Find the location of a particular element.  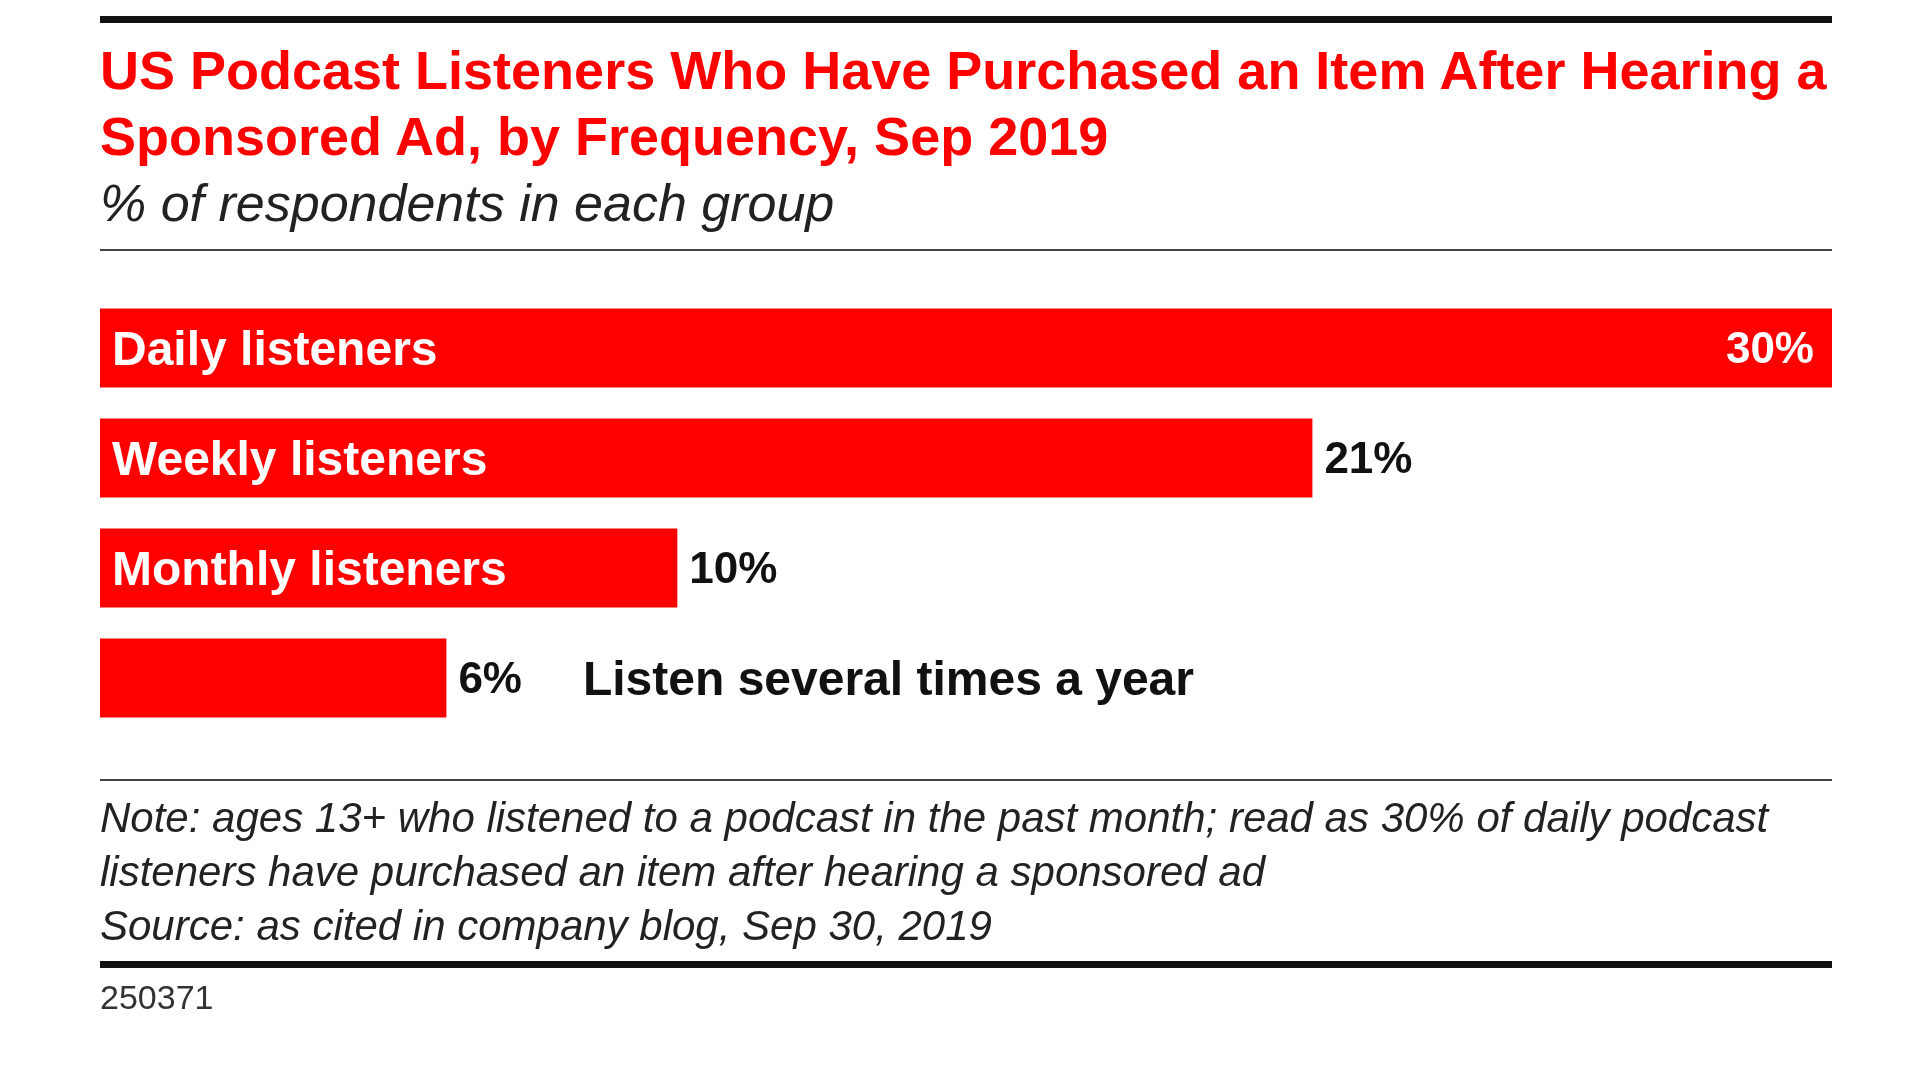

y-tick-label: Monthly listeners is located at coordinates (309, 568).